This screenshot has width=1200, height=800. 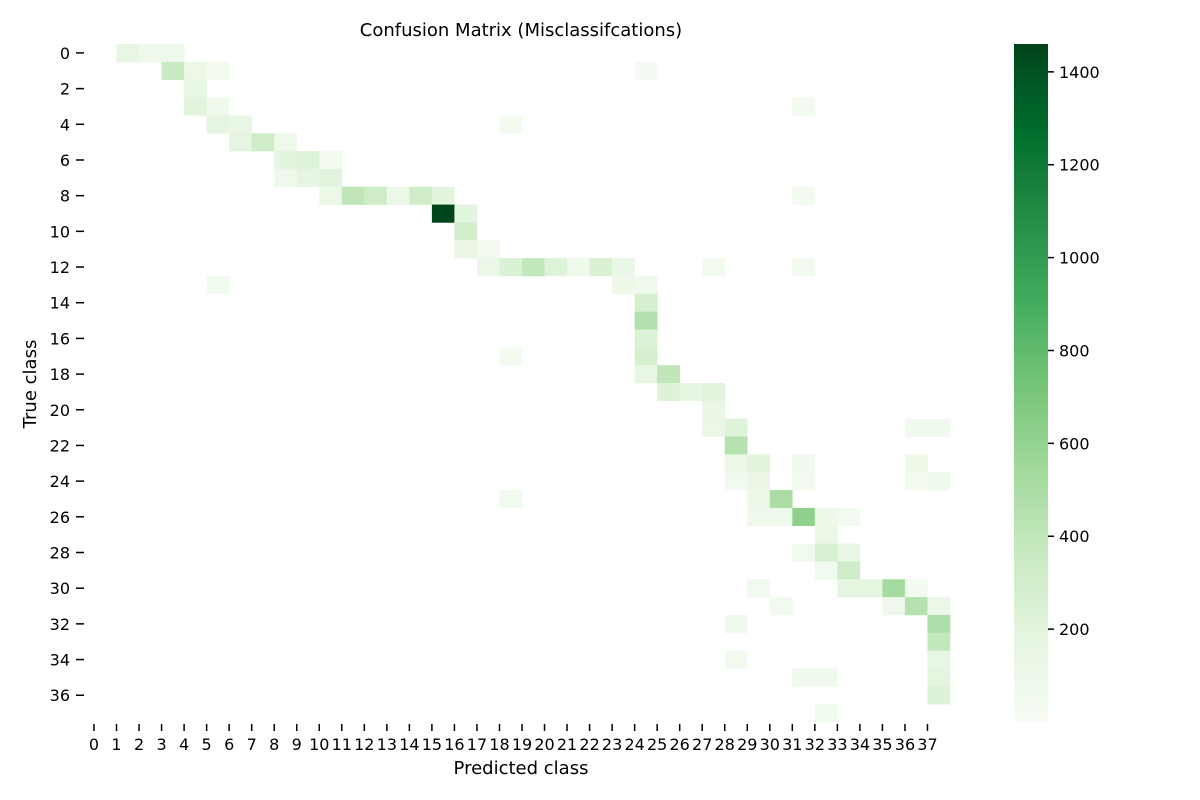 What do you see at coordinates (60, 338) in the screenshot?
I see `y-tick-label: 16` at bounding box center [60, 338].